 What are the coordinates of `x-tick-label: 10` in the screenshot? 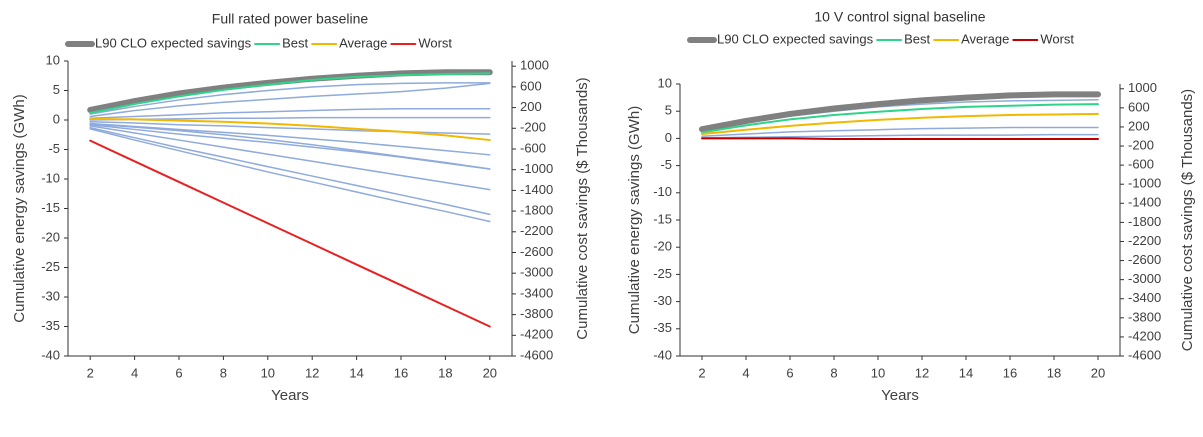 It's located at (878, 372).